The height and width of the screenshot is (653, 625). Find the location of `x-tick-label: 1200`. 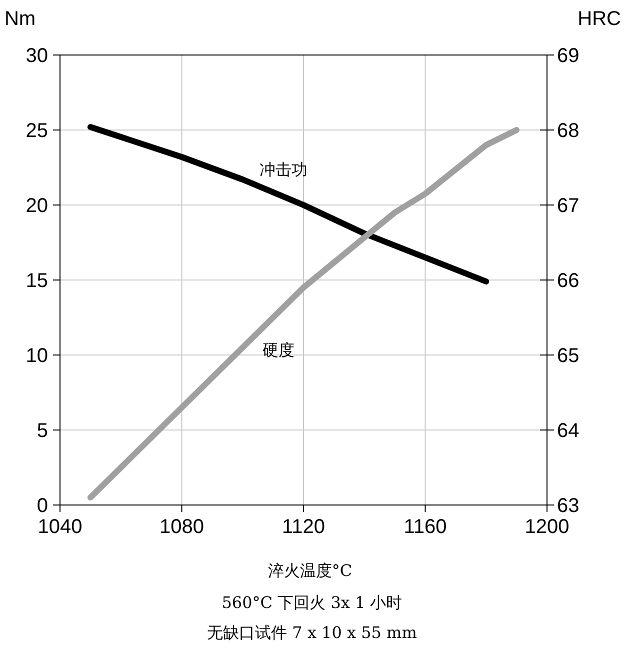

x-tick-label: 1200 is located at coordinates (547, 527).